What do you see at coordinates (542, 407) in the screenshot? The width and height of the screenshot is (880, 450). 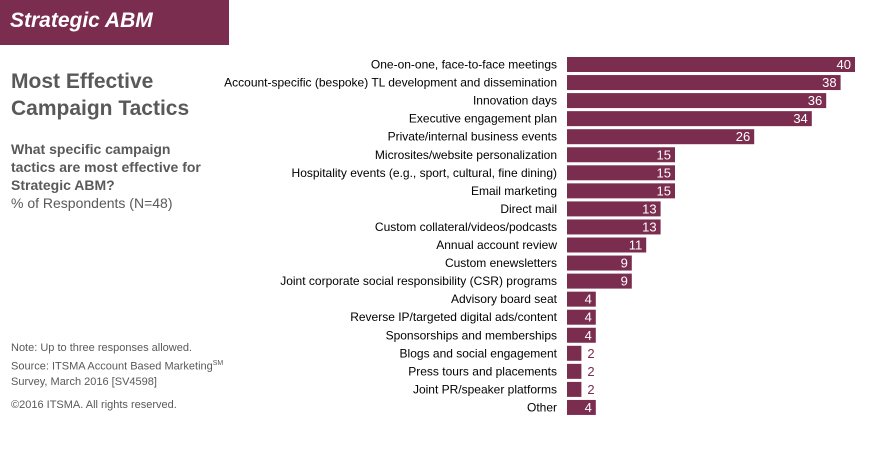 I see `category-label-19: Other` at bounding box center [542, 407].